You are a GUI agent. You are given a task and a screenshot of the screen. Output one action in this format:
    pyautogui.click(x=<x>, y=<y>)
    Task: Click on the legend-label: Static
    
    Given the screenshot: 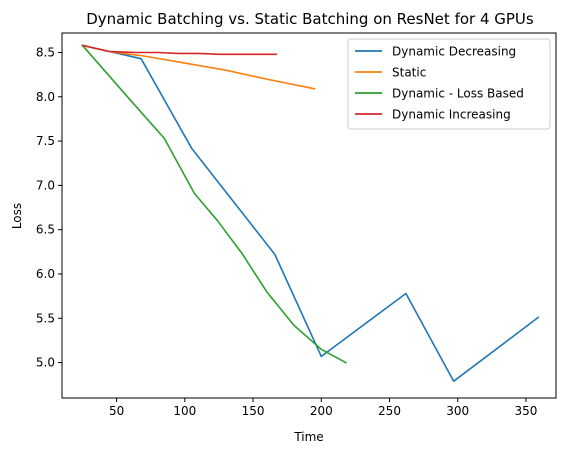 What is the action you would take?
    pyautogui.click(x=409, y=73)
    